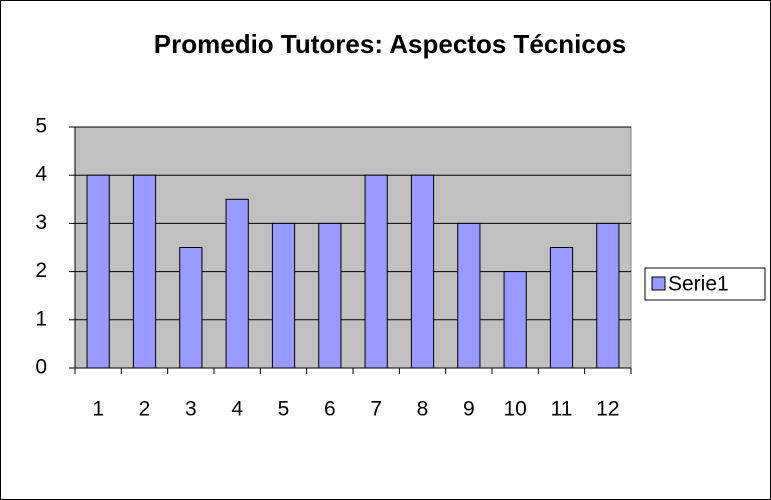  Describe the element at coordinates (237, 409) in the screenshot. I see `x-tick-label: 4` at that location.